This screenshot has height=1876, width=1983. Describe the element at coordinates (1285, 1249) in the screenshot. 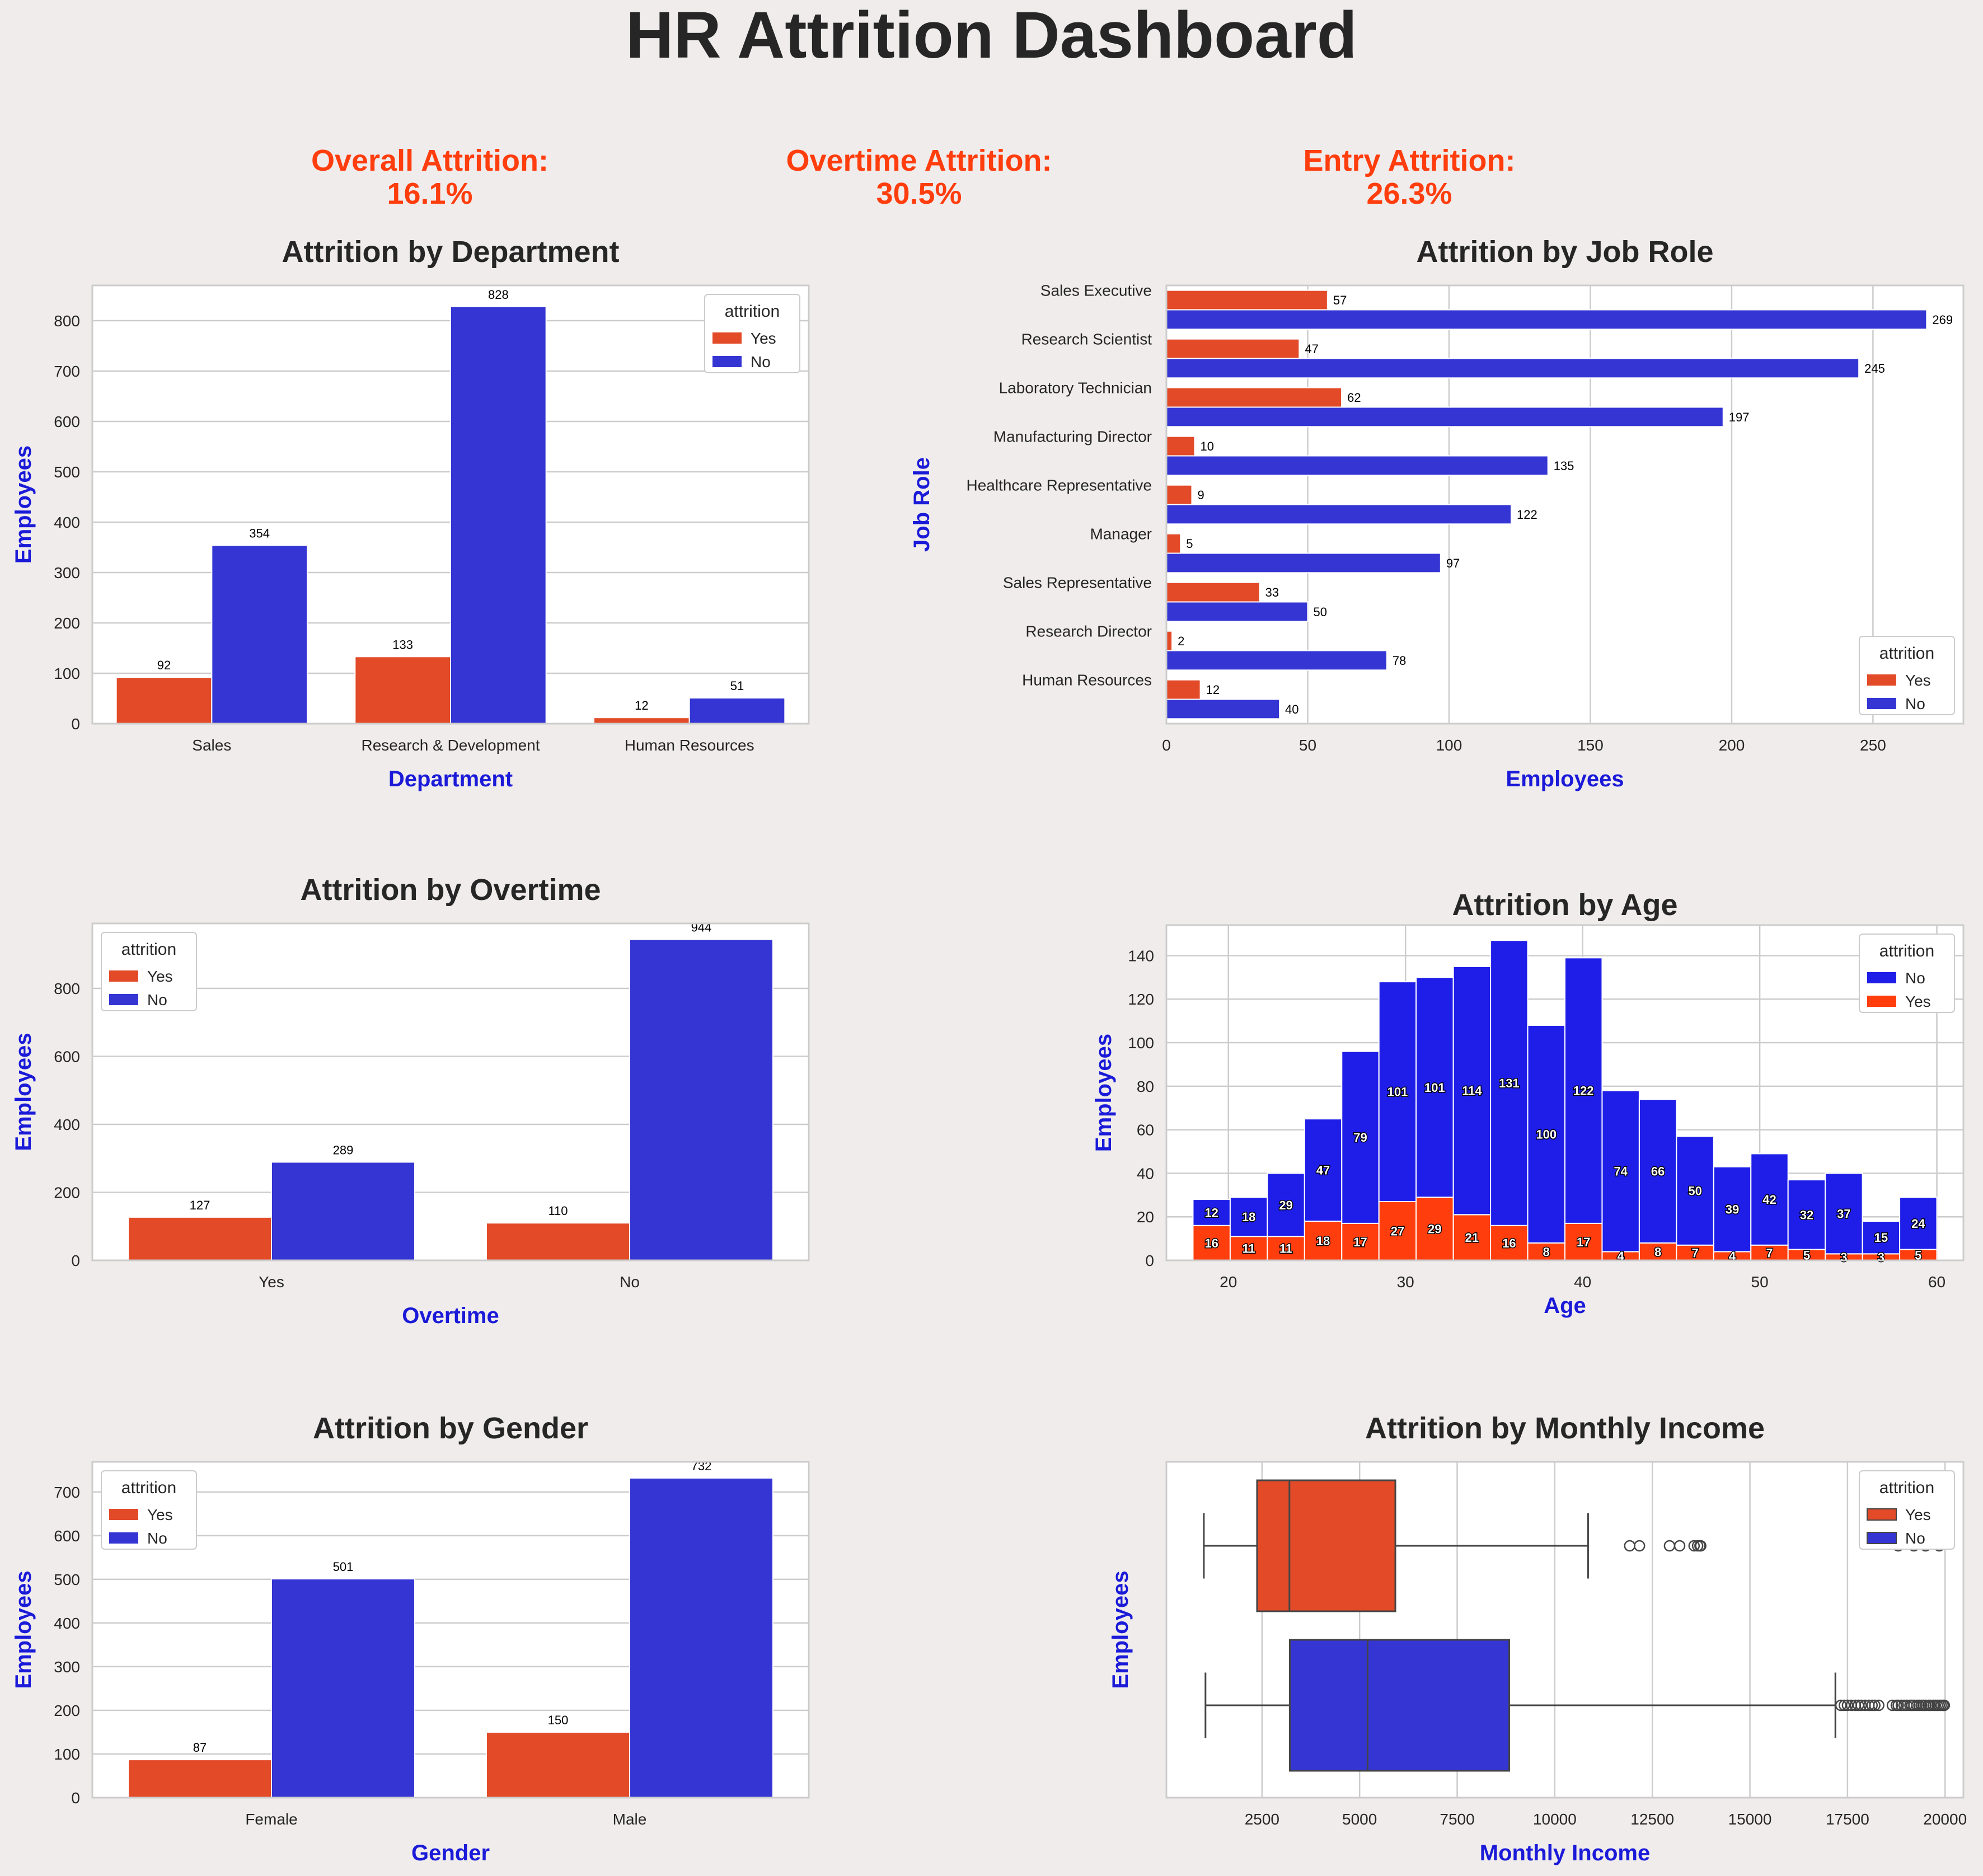

I see `hist-data-label: 11` at that location.